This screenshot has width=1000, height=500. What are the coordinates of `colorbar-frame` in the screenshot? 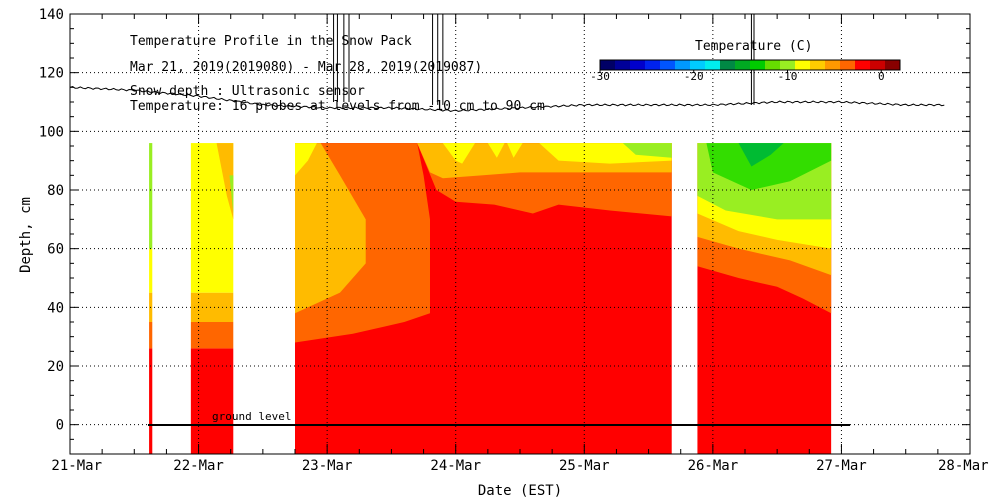 It's located at (750, 65).